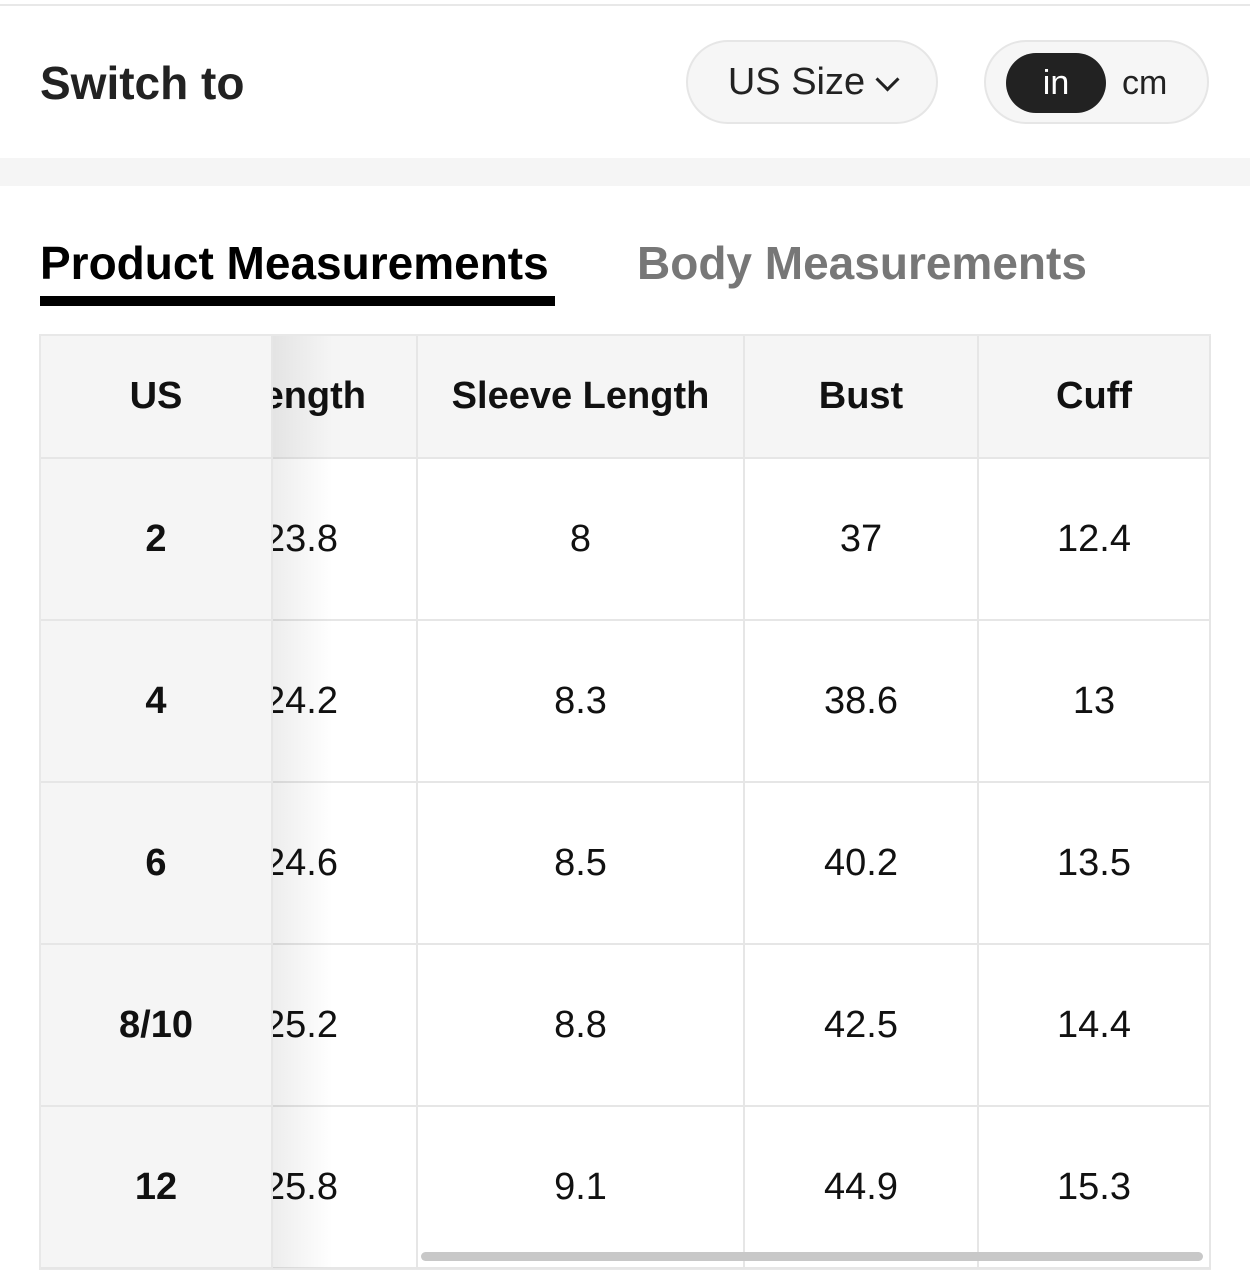 The width and height of the screenshot is (1250, 1280). What do you see at coordinates (1095, 397) in the screenshot?
I see `column-header: Cuff` at bounding box center [1095, 397].